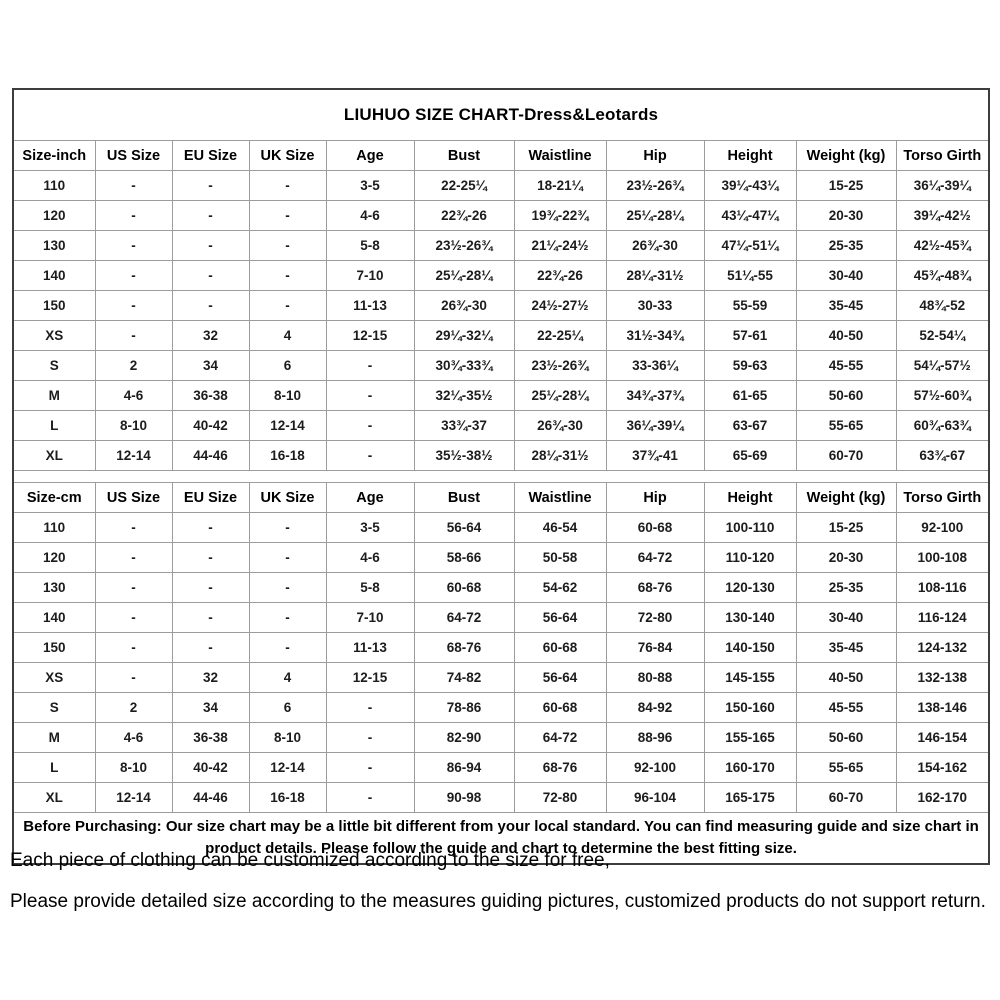 The width and height of the screenshot is (1000, 1000). Describe the element at coordinates (750, 497) in the screenshot. I see `column-header: Height` at that location.